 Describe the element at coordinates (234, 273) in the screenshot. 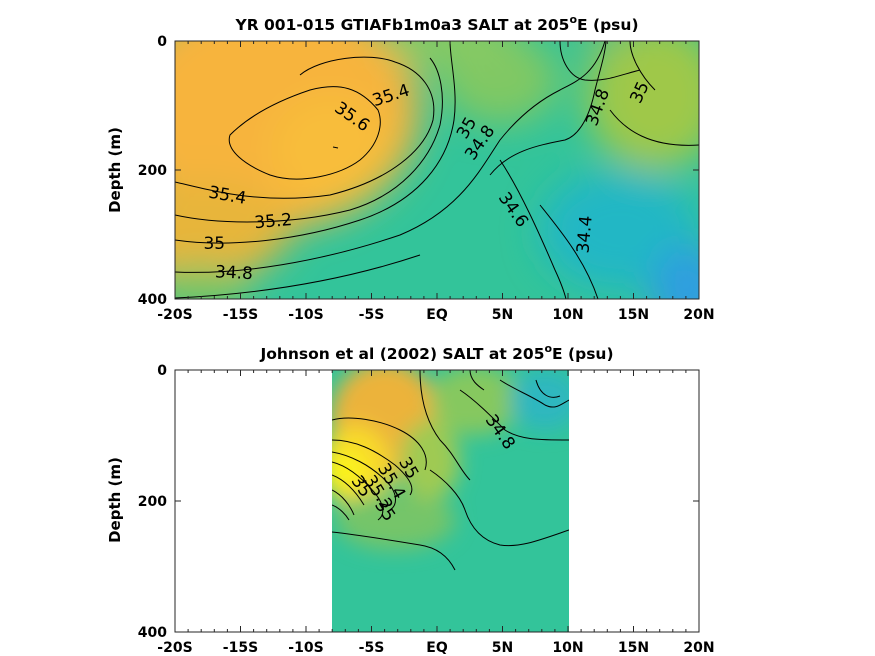

I see `contour-label: 34.8` at that location.